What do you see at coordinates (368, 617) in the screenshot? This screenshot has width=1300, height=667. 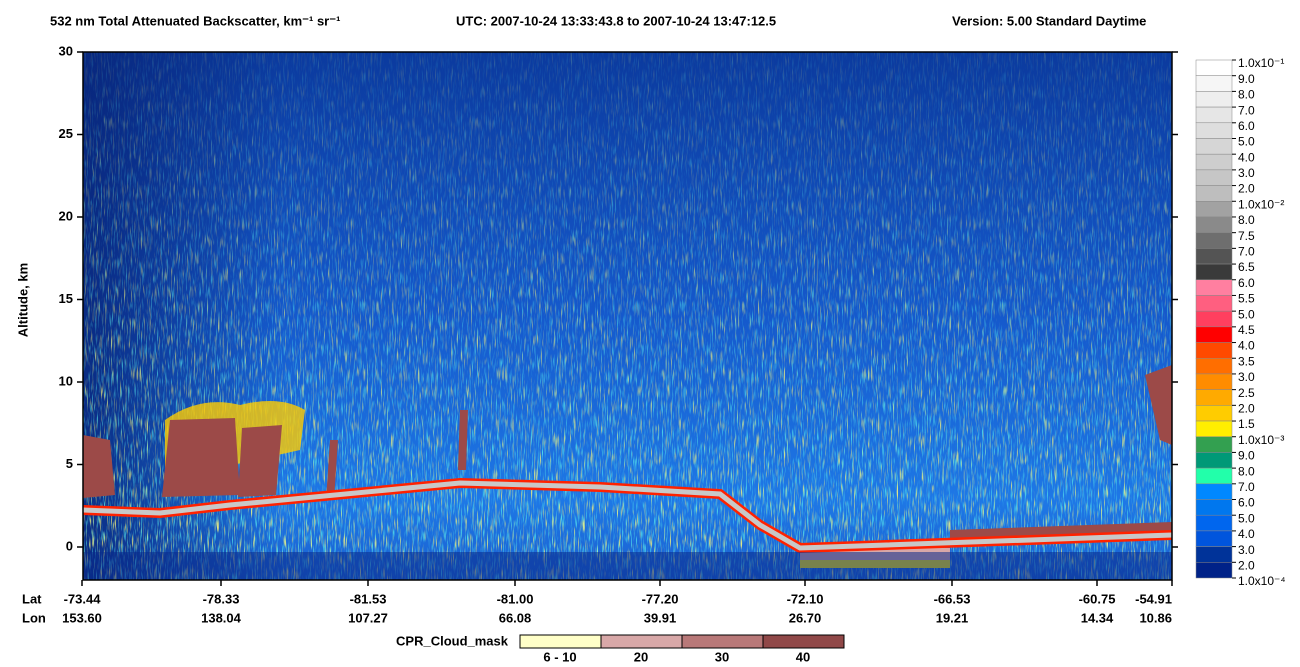 I see `x-tick-label: 107.27` at bounding box center [368, 617].